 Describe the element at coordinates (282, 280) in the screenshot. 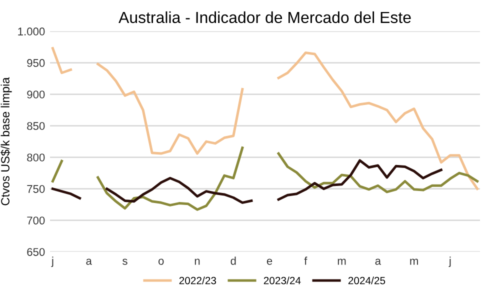

I see `legend-label: 2023/24` at that location.